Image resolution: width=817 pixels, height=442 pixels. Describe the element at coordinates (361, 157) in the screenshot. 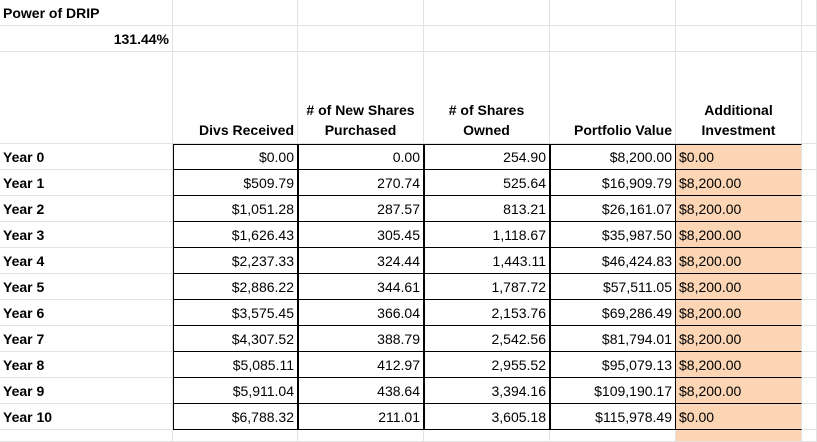

I see `new-shares-cell: 0.00` at that location.